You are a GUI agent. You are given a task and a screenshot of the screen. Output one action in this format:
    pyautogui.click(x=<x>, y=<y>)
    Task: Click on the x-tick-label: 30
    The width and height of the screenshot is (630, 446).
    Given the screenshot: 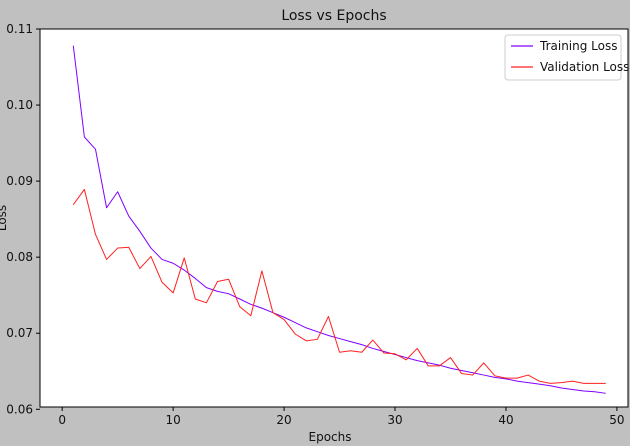 What is the action you would take?
    pyautogui.click(x=394, y=420)
    